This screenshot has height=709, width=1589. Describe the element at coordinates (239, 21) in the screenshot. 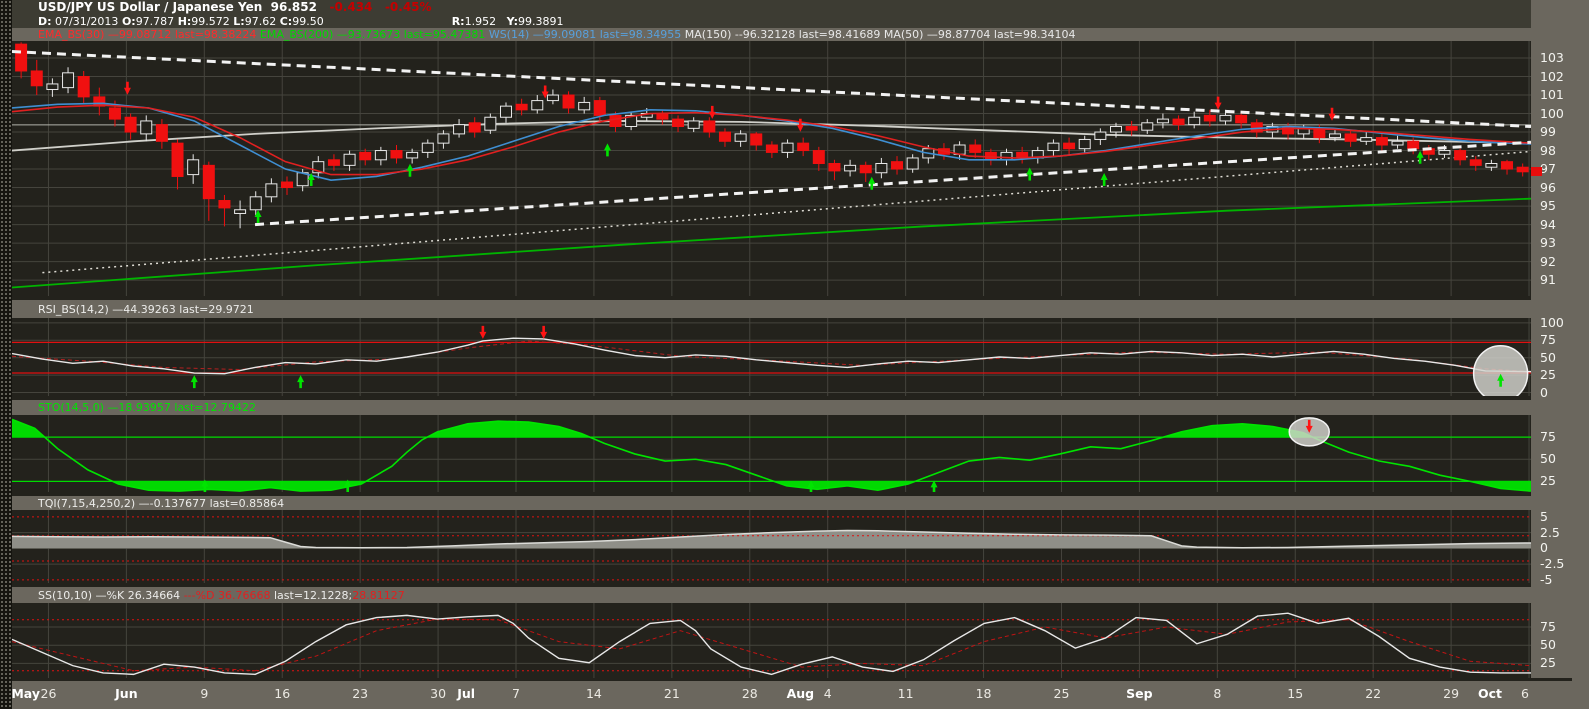

I see `text-segment: L:` at that location.